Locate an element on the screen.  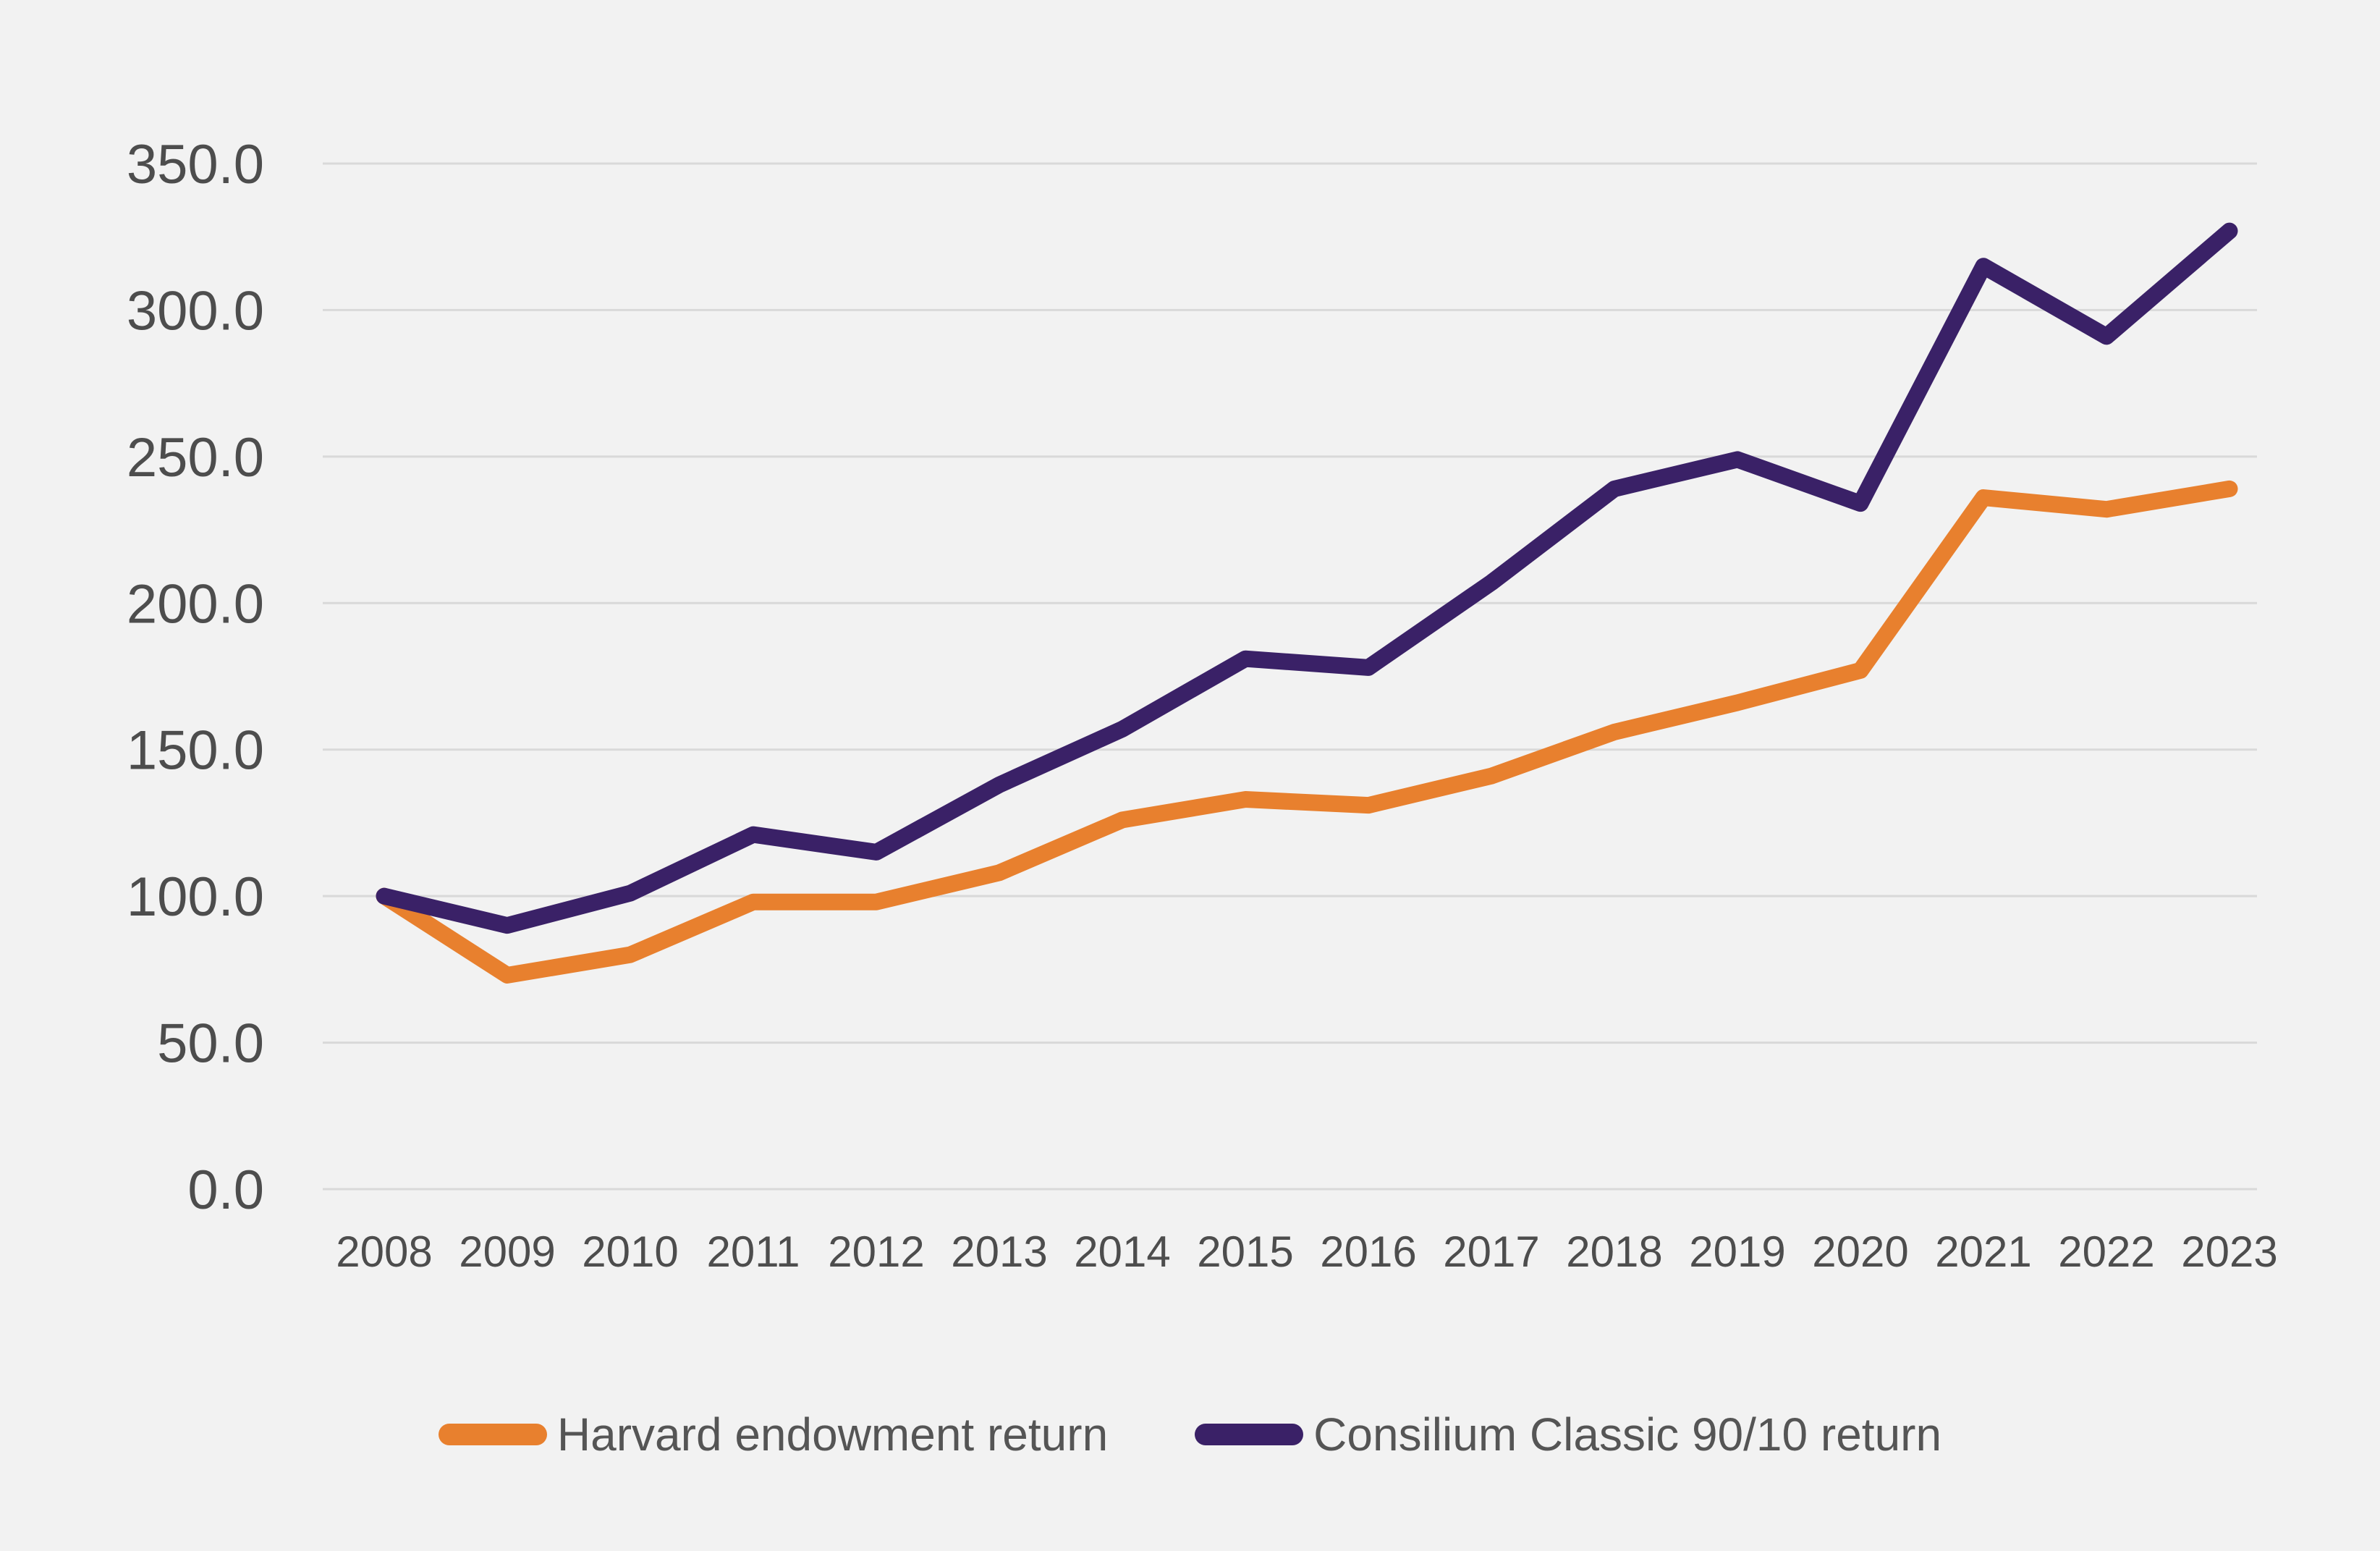
x-axis-year-label: 2011 is located at coordinates (753, 1251).